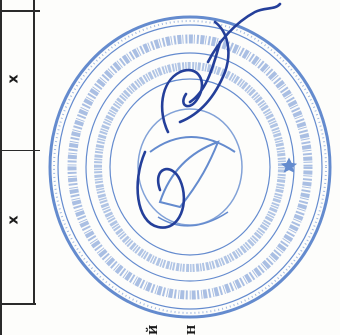 Image resolution: width=340 pixels, height=335 pixels. I want to click on table-row-divider-bottom, so click(18, 304).